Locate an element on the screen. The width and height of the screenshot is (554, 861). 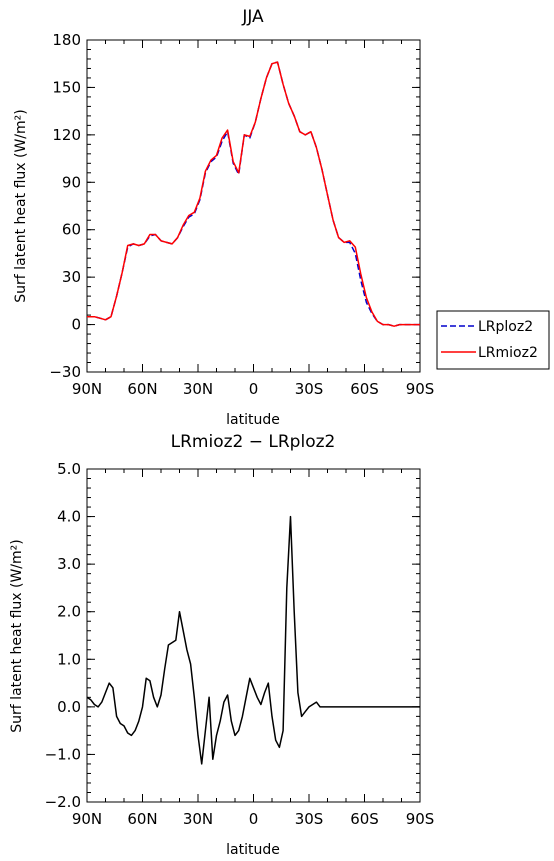
legend: LRploz2 LRmioz2 is located at coordinates (493, 340).